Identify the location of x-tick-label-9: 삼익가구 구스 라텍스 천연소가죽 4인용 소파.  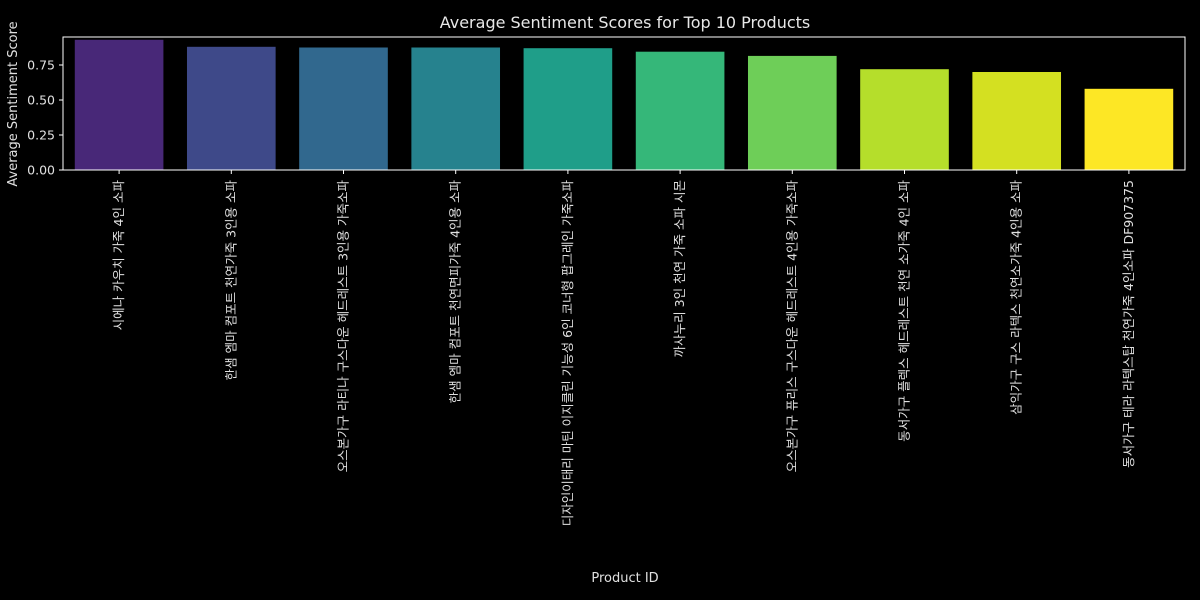
(1016, 297).